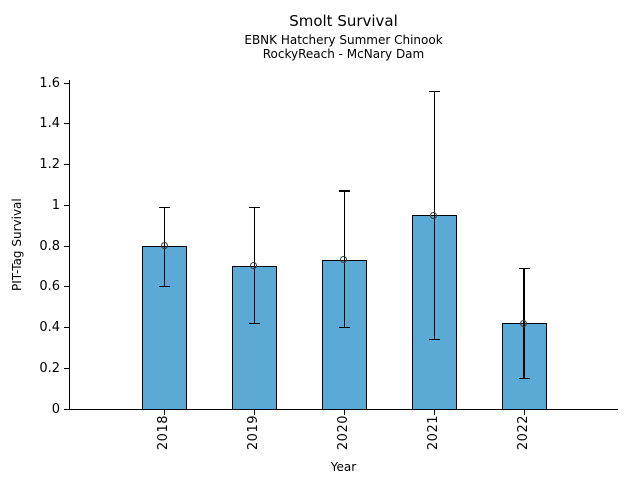 The height and width of the screenshot is (480, 640). Describe the element at coordinates (524, 323) in the screenshot. I see `point-marker-2022` at that location.